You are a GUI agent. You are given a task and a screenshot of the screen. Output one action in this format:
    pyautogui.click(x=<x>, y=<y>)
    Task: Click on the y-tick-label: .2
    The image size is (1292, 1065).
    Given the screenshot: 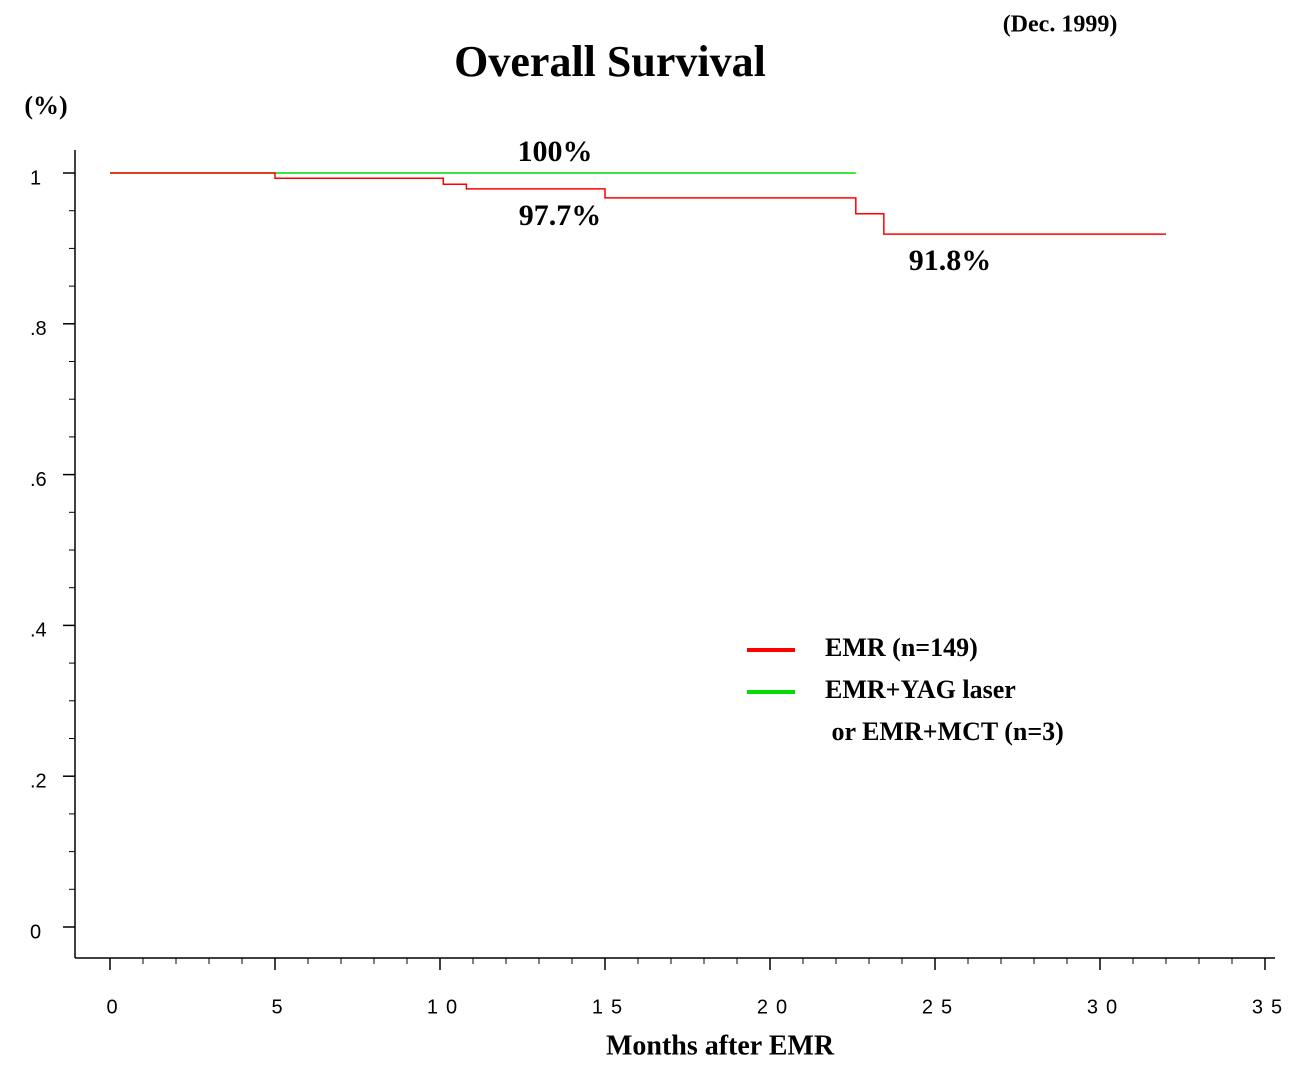 What is the action you would take?
    pyautogui.click(x=38, y=781)
    